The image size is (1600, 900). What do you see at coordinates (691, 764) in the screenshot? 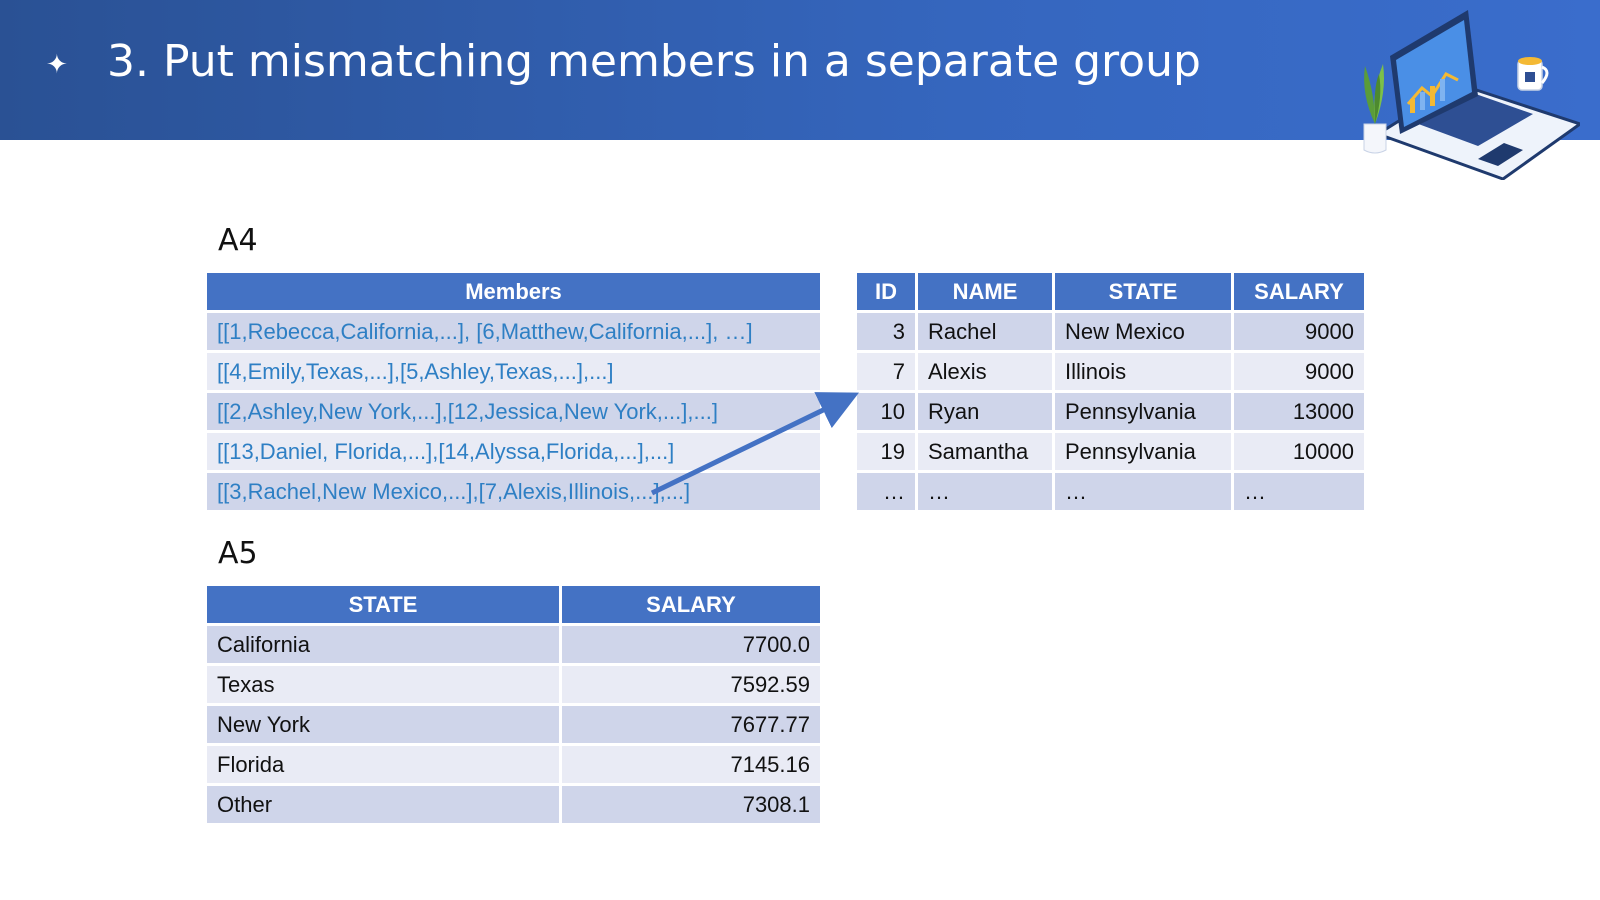
I see `salary-cell: 7145.16` at bounding box center [691, 764].